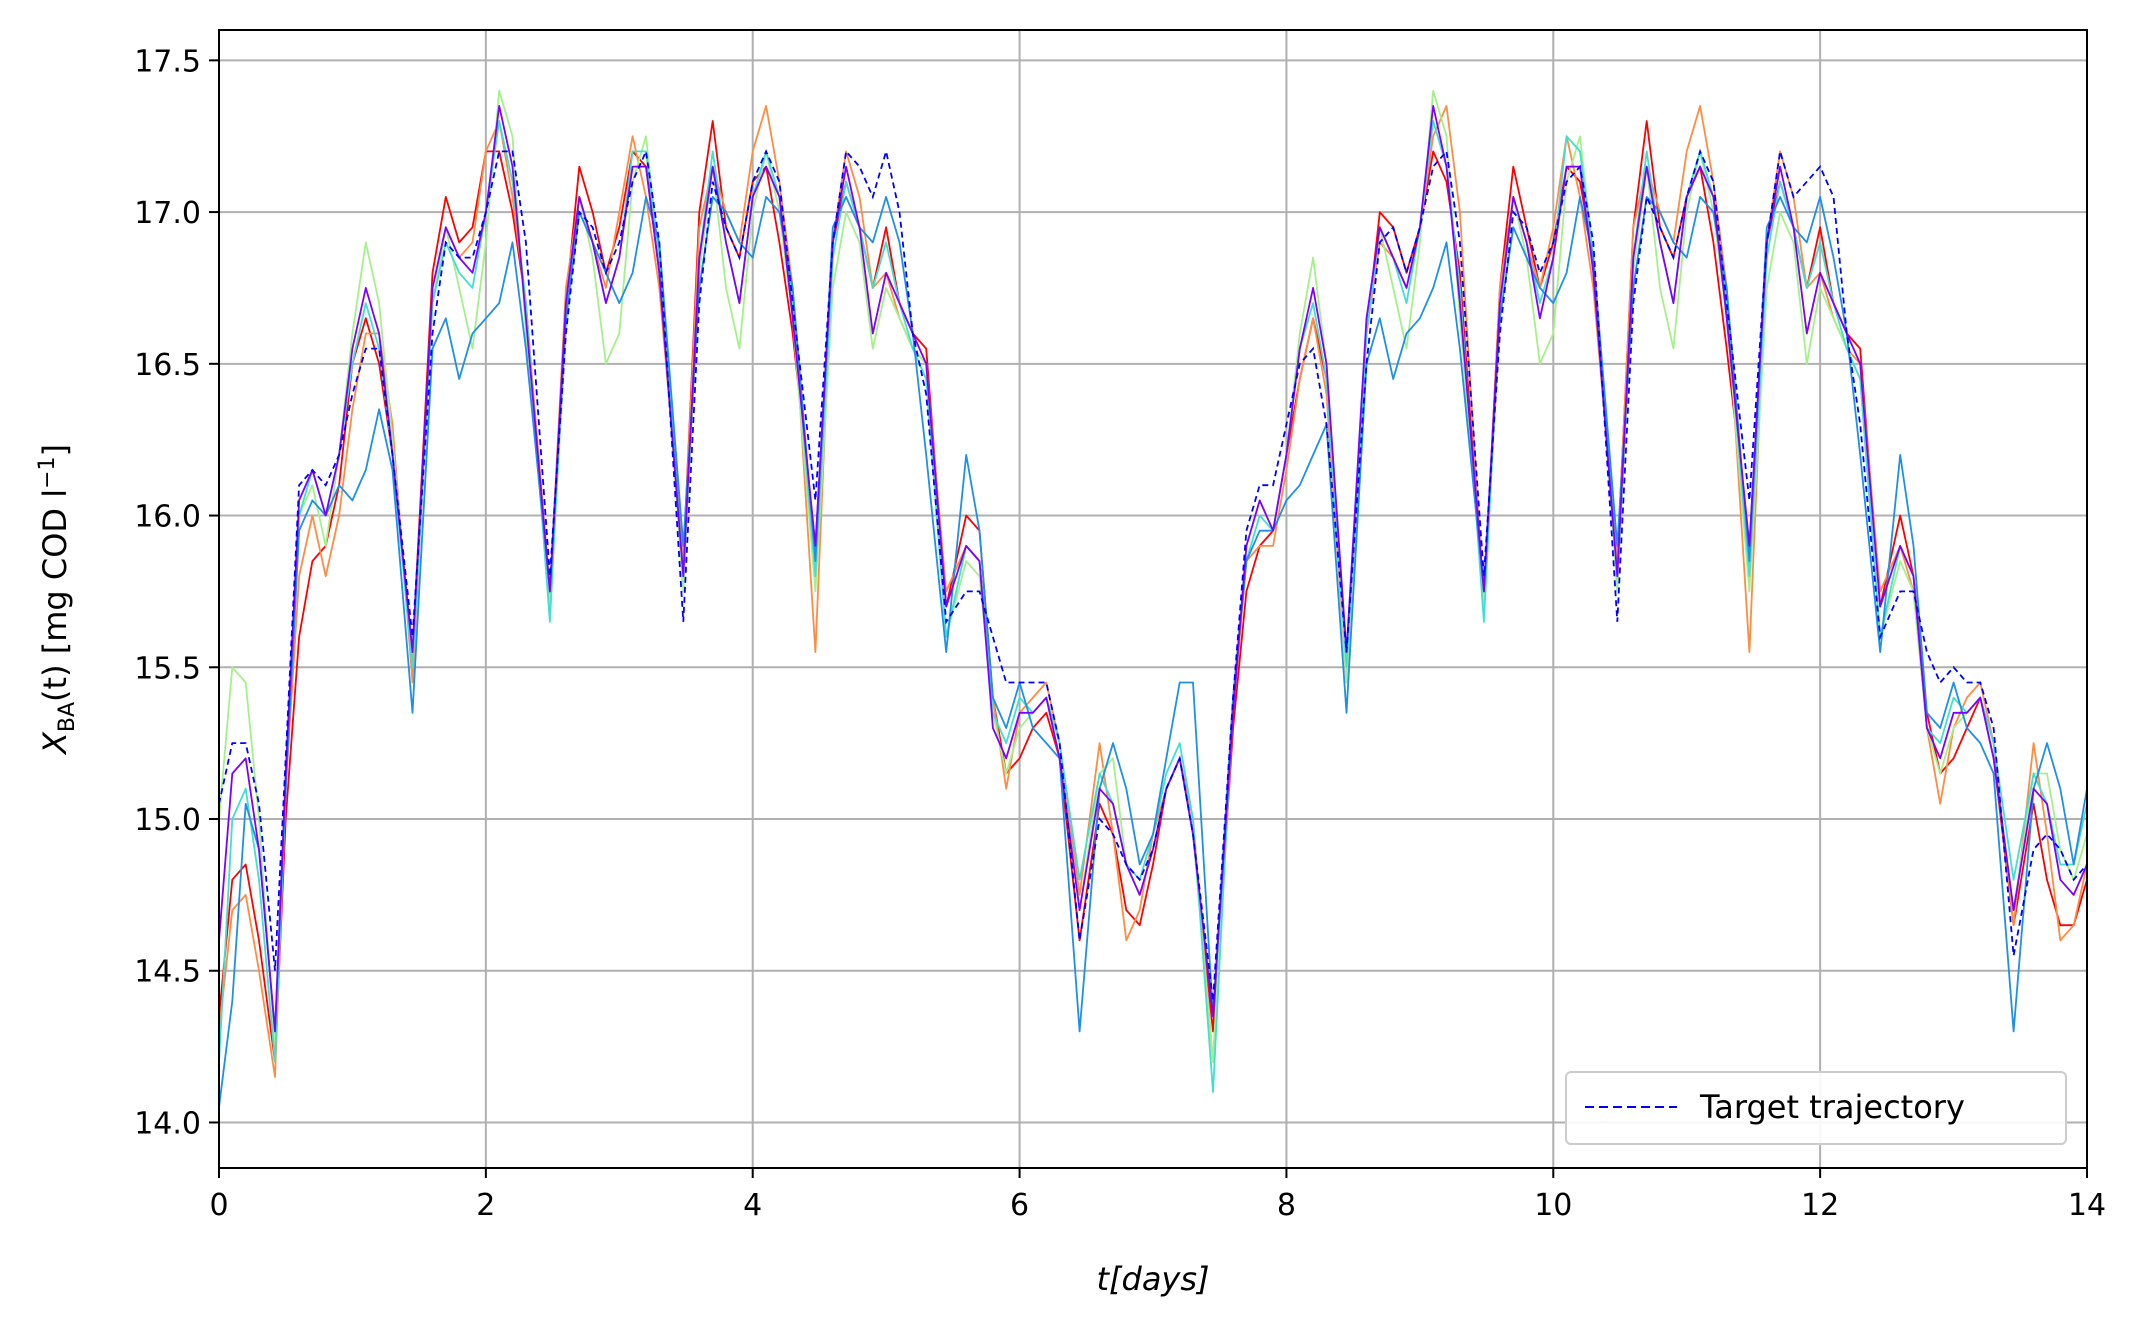 Image resolution: width=2134 pixels, height=1321 pixels. I want to click on y-tick-label: 17.0, so click(167, 213).